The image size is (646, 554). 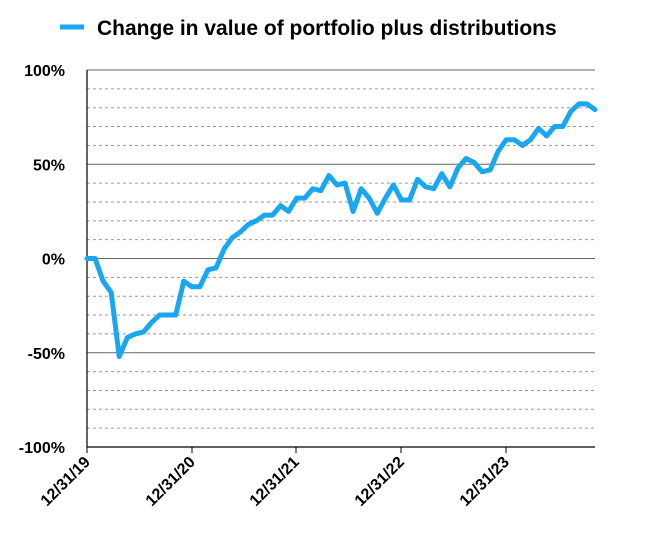 What do you see at coordinates (485, 482) in the screenshot?
I see `x-tick-label: 12/31/23` at bounding box center [485, 482].